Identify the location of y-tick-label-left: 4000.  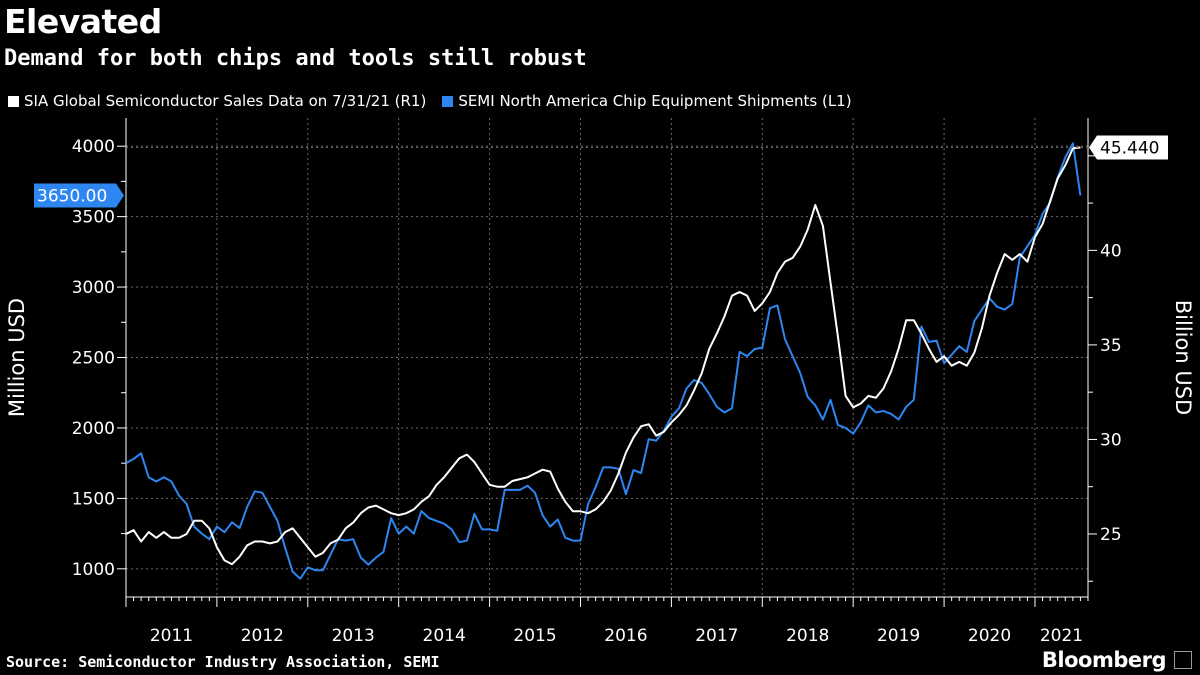
(93, 147).